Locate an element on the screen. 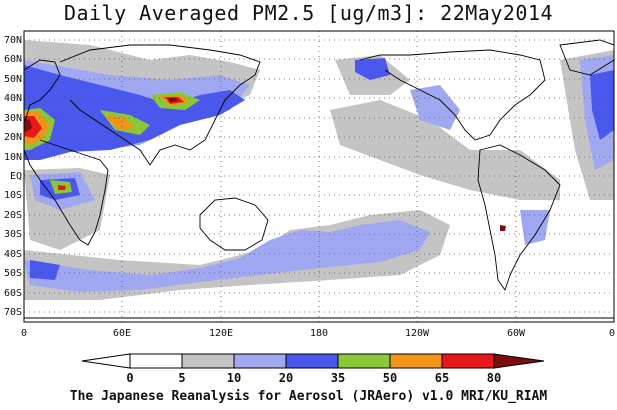  lat-tick-label: EQ is located at coordinates (16, 176).